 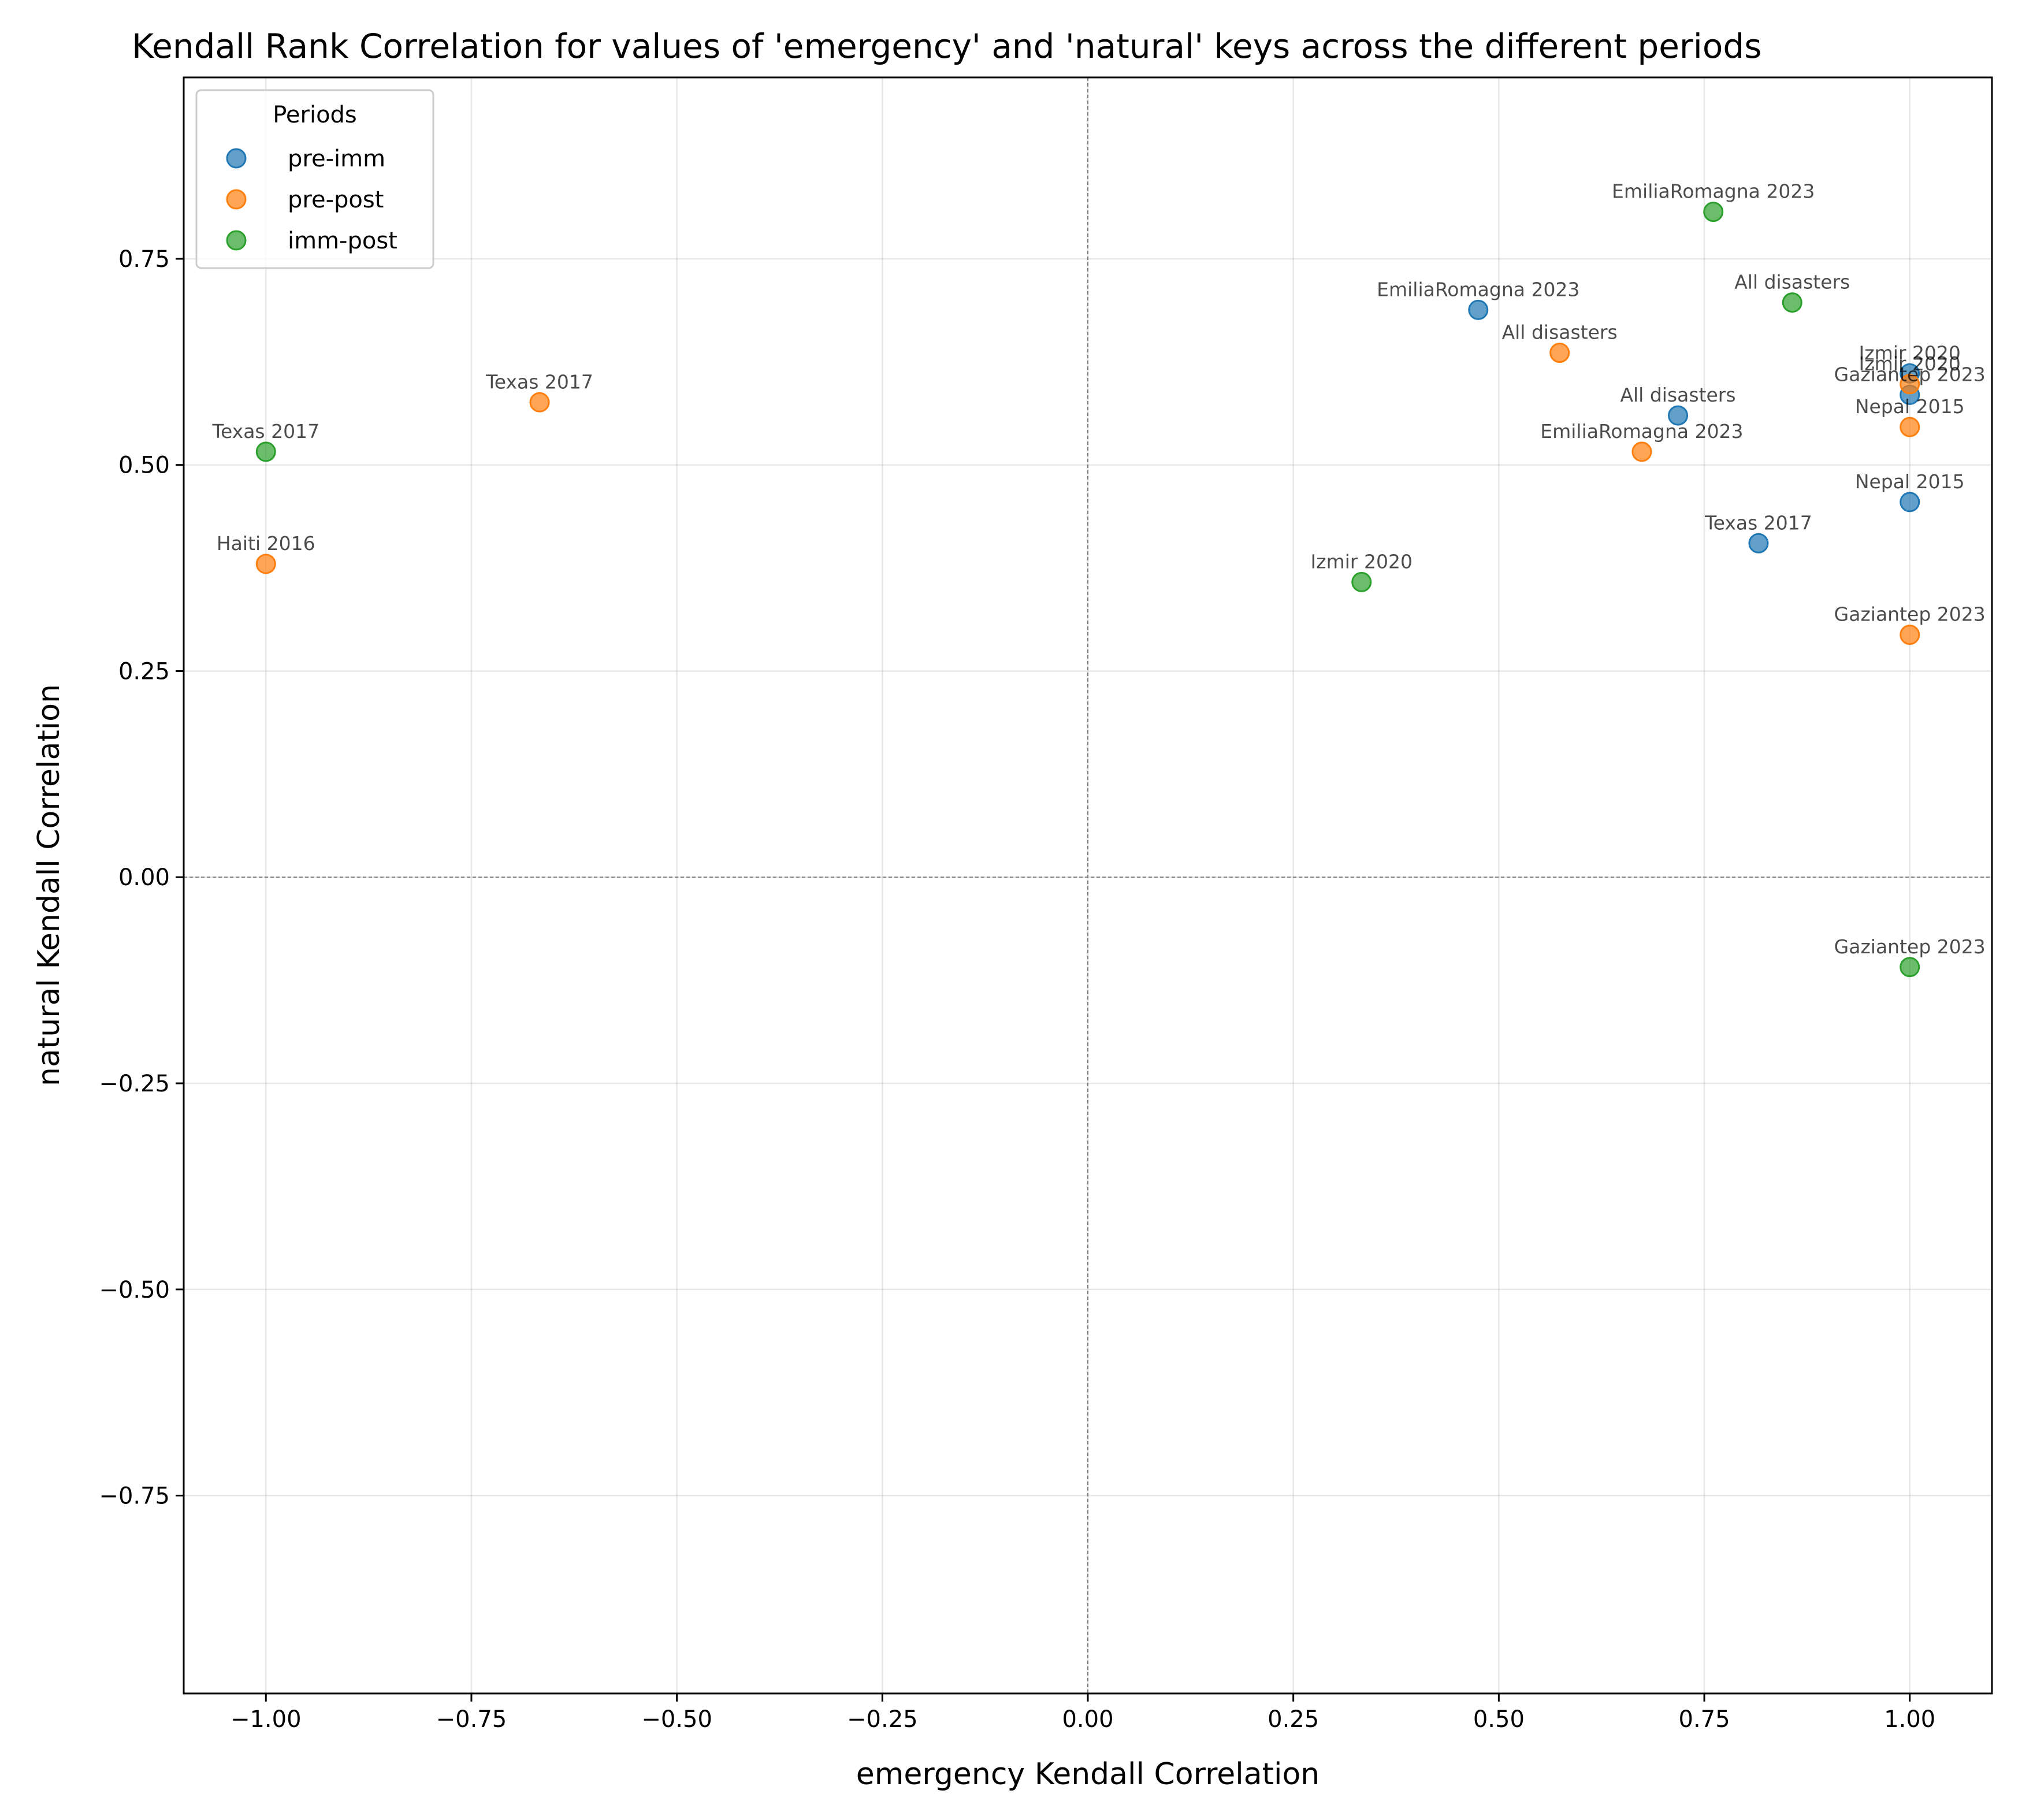 I want to click on legend: Periods pre-imm pre-post imm-post, so click(x=314, y=179).